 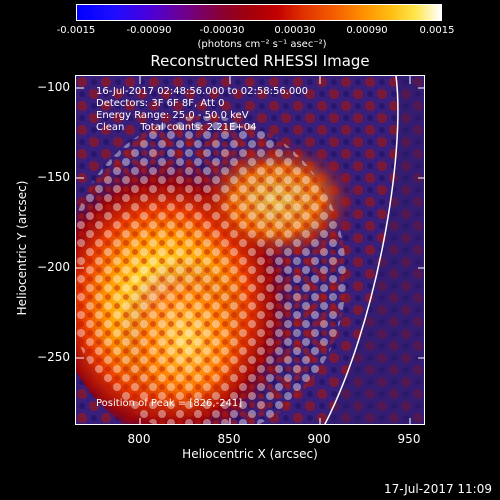 I want to click on info-time-range: 16-Jul-2017 02:48:56.000 to 02:58:56.000, so click(x=202, y=91).